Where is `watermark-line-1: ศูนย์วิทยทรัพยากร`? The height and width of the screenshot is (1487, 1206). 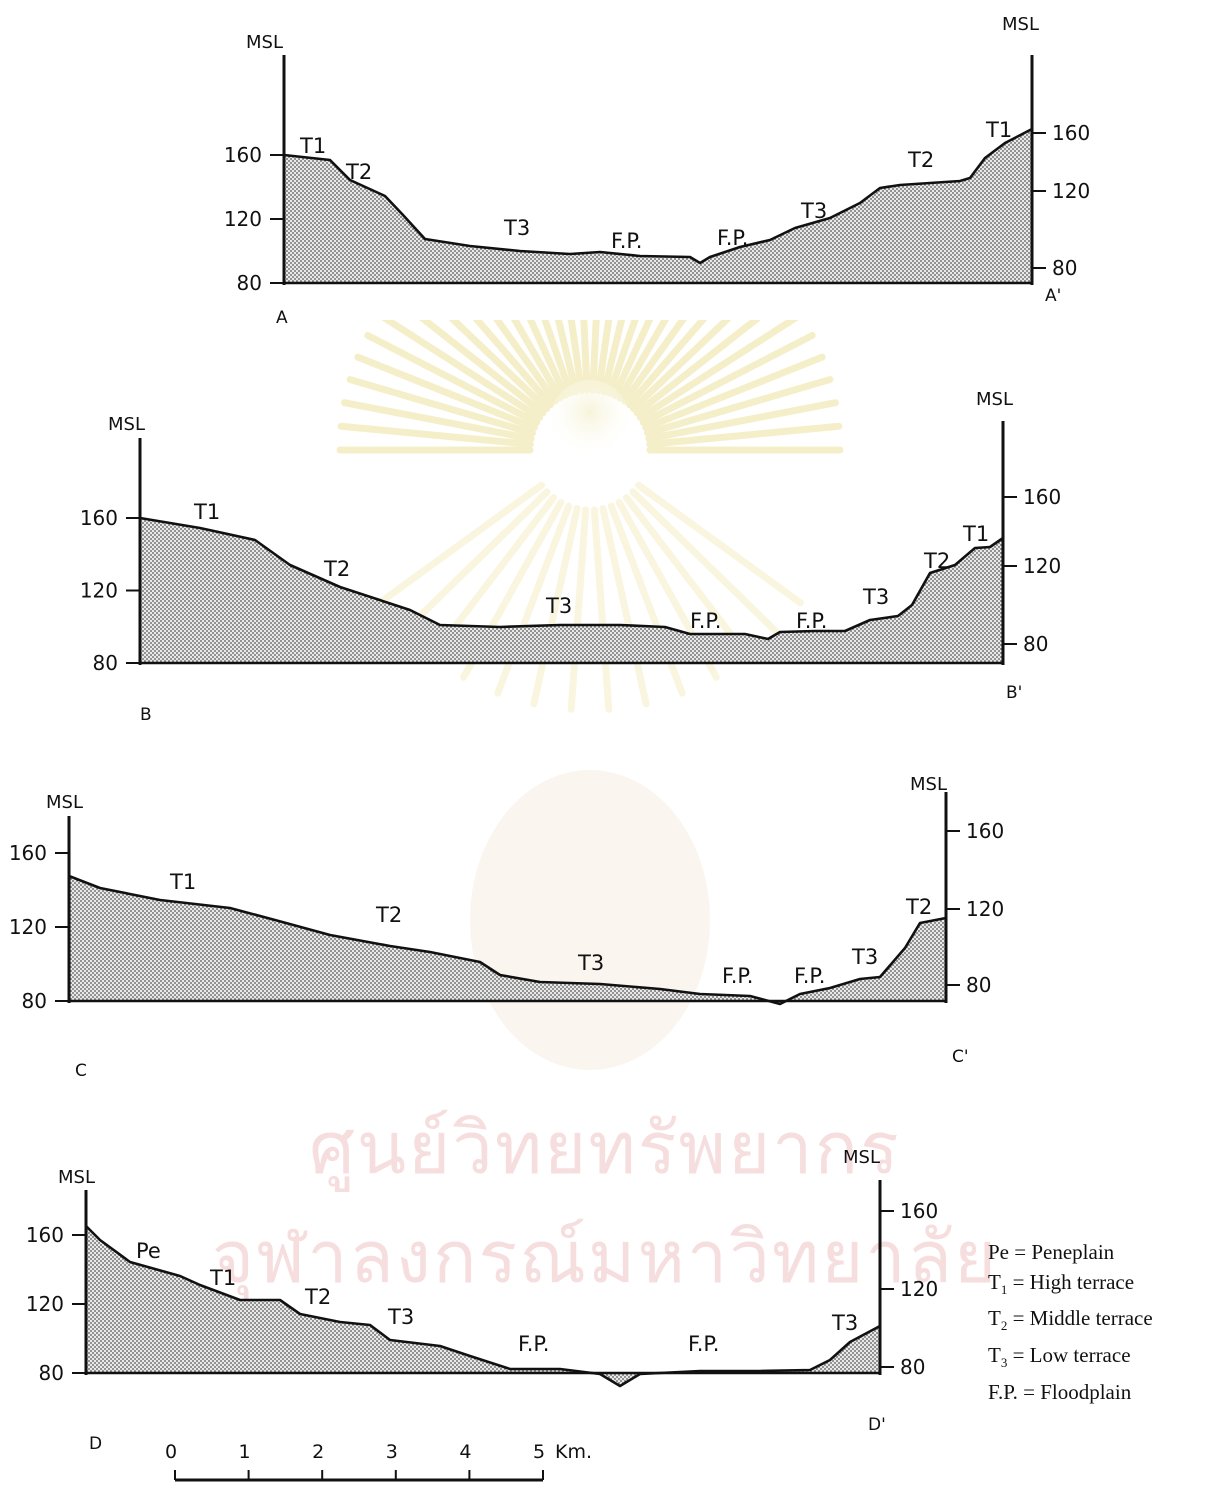
watermark-line-1: ศูนย์วิทยทรัพยากร is located at coordinates (605, 1148).